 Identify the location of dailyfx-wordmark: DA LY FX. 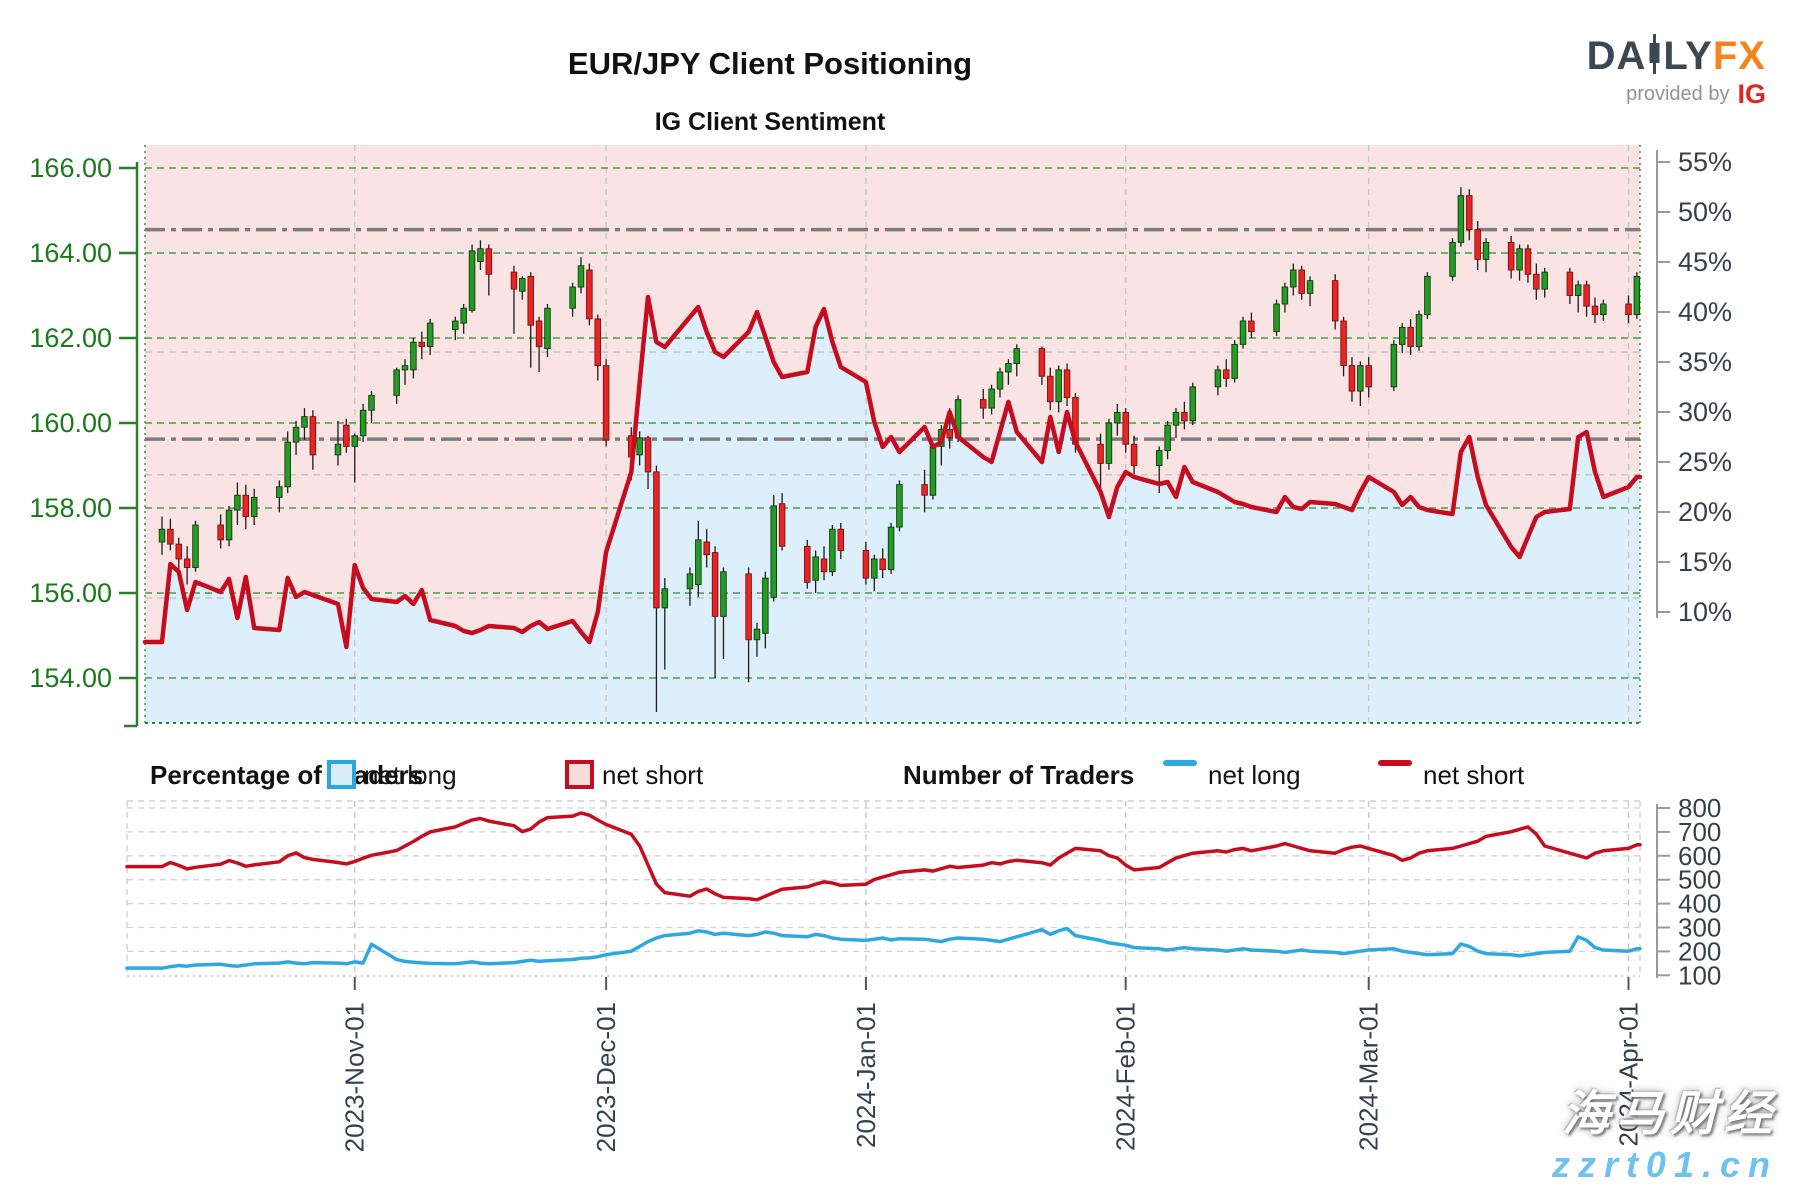
(1671, 56).